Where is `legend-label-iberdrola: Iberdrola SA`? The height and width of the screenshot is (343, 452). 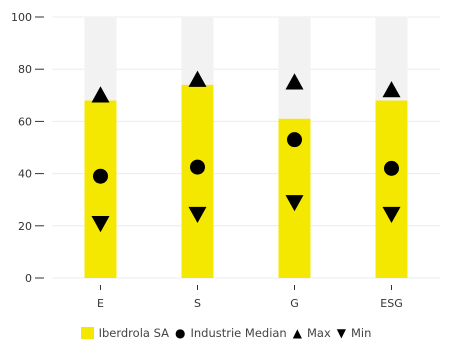
legend-label-iberdrola: Iberdrola SA is located at coordinates (133, 333).